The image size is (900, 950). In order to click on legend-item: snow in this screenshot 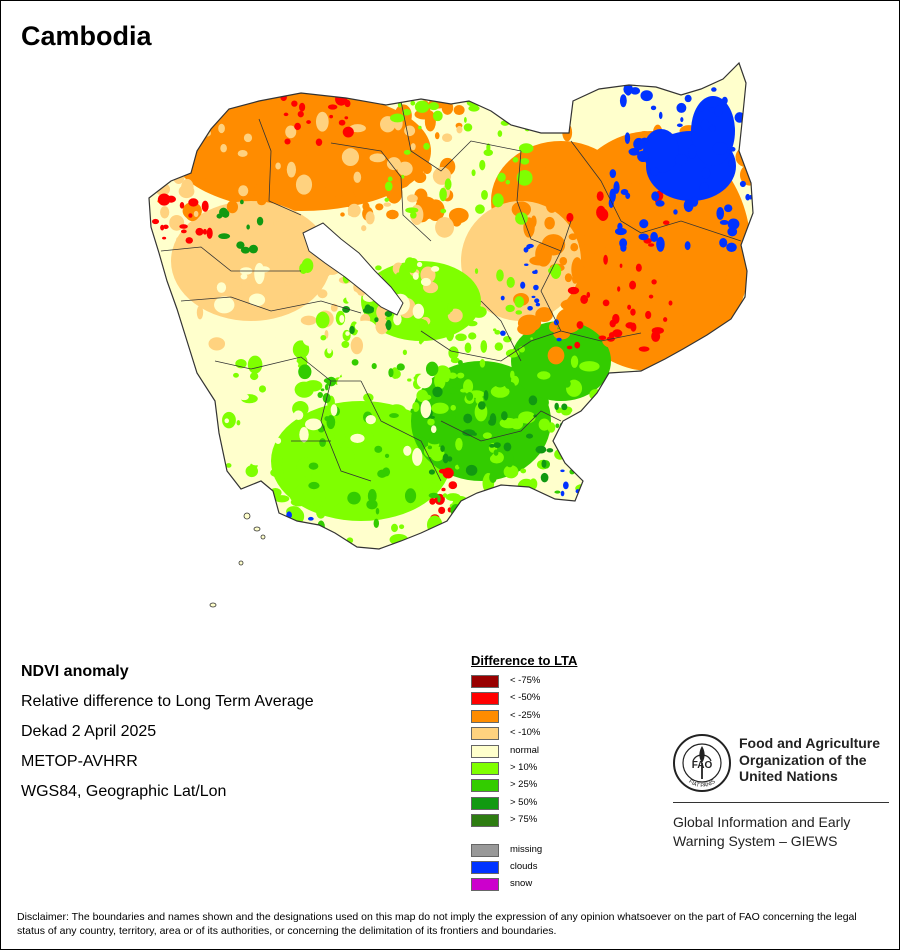, I will do `click(524, 884)`.